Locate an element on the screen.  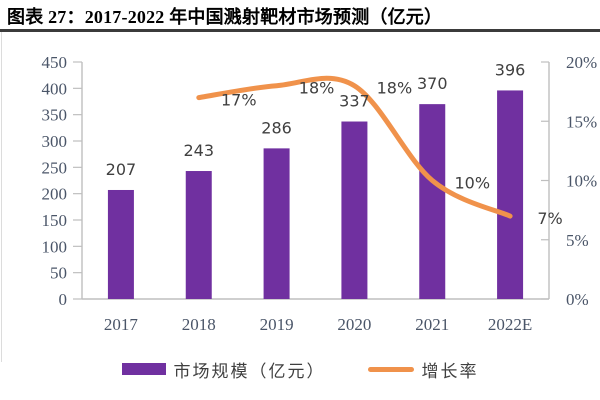
legend-item-market-size: 市场规模（亿元） is located at coordinates (223, 369).